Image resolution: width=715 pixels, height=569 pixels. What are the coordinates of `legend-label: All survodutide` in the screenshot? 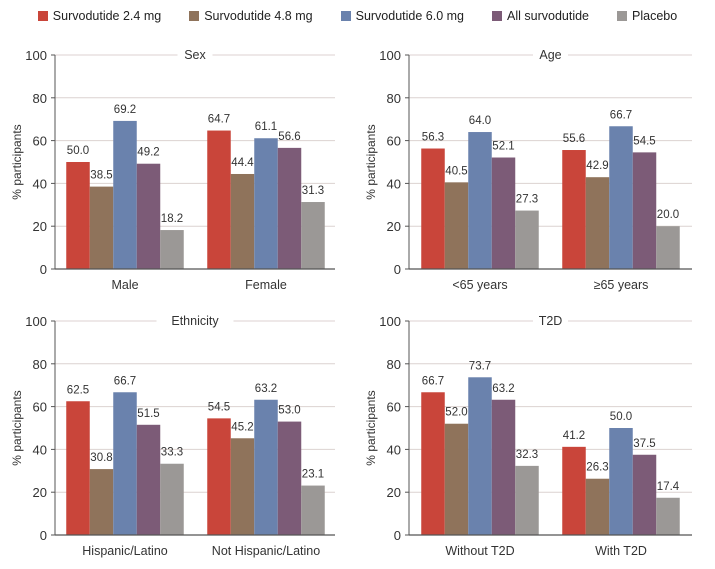 It's located at (548, 16).